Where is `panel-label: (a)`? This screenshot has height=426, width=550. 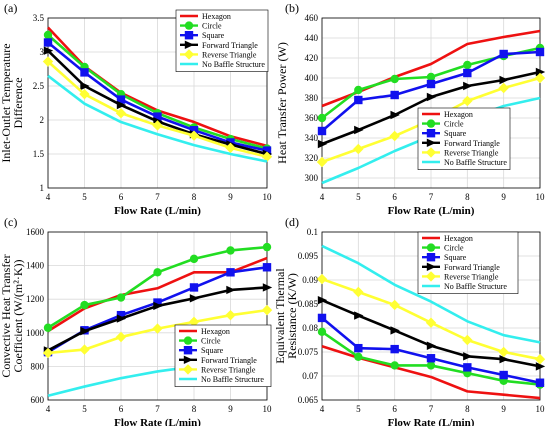 panel-label: (a) is located at coordinates (10, 8).